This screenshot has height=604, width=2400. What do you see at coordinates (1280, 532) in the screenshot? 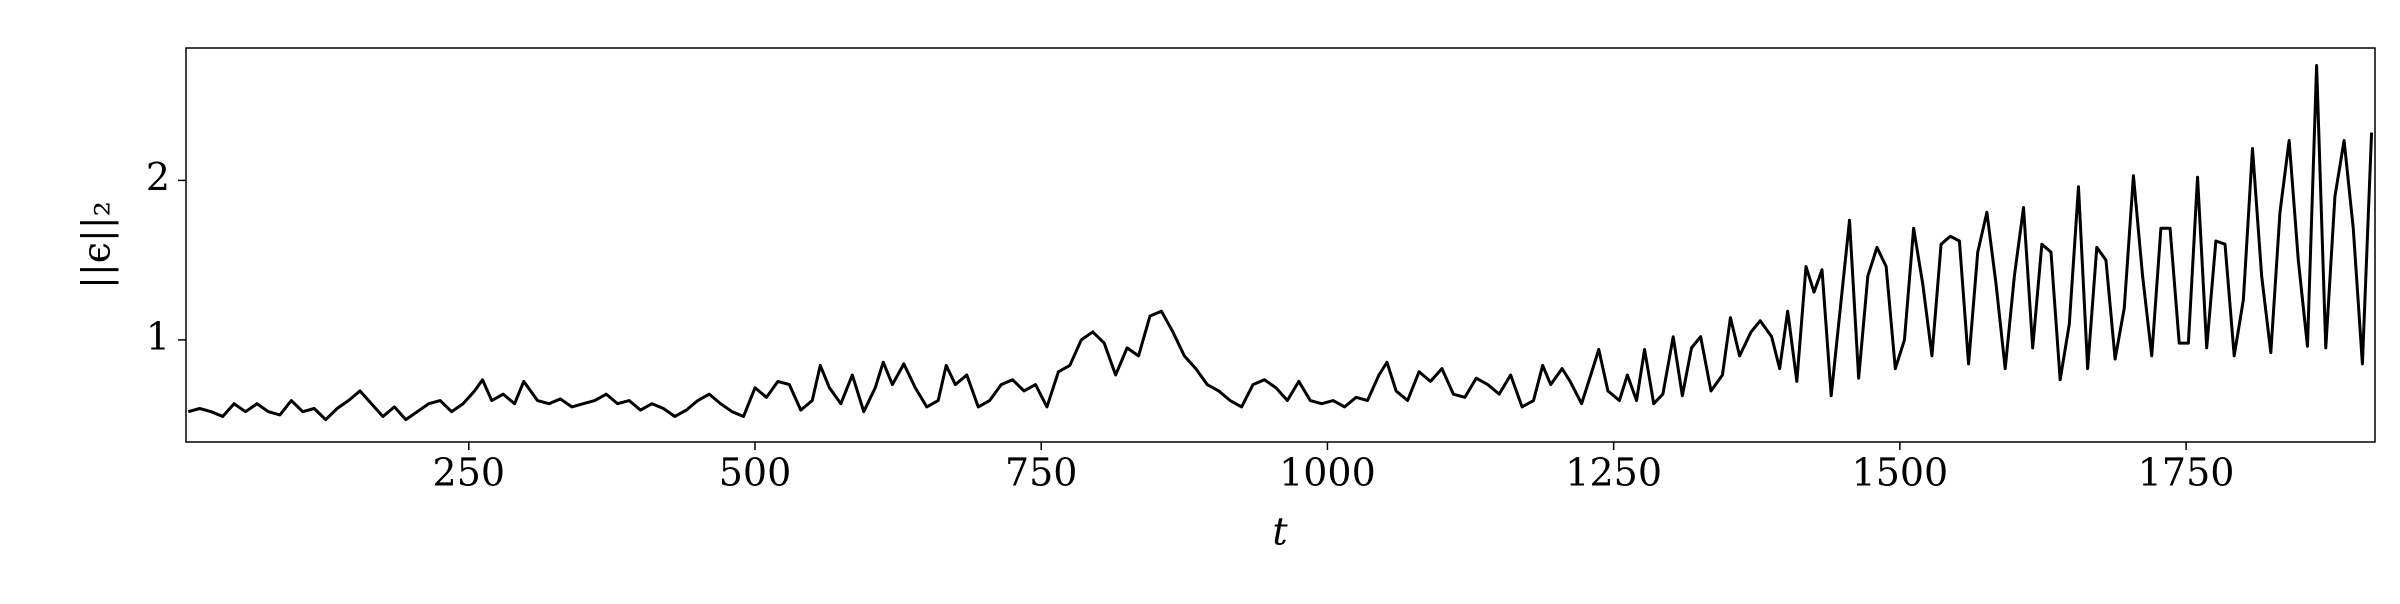
I see `x-axis-label: t` at bounding box center [1280, 532].